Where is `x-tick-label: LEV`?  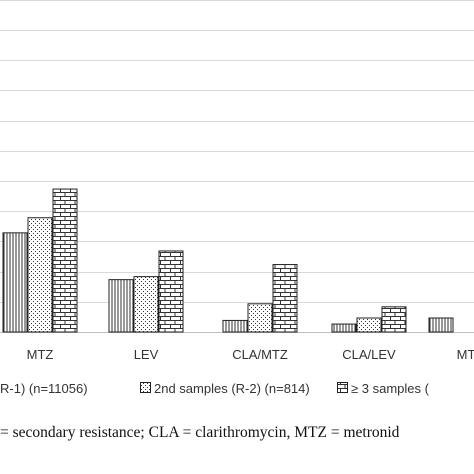
x-tick-label: LEV is located at coordinates (146, 354).